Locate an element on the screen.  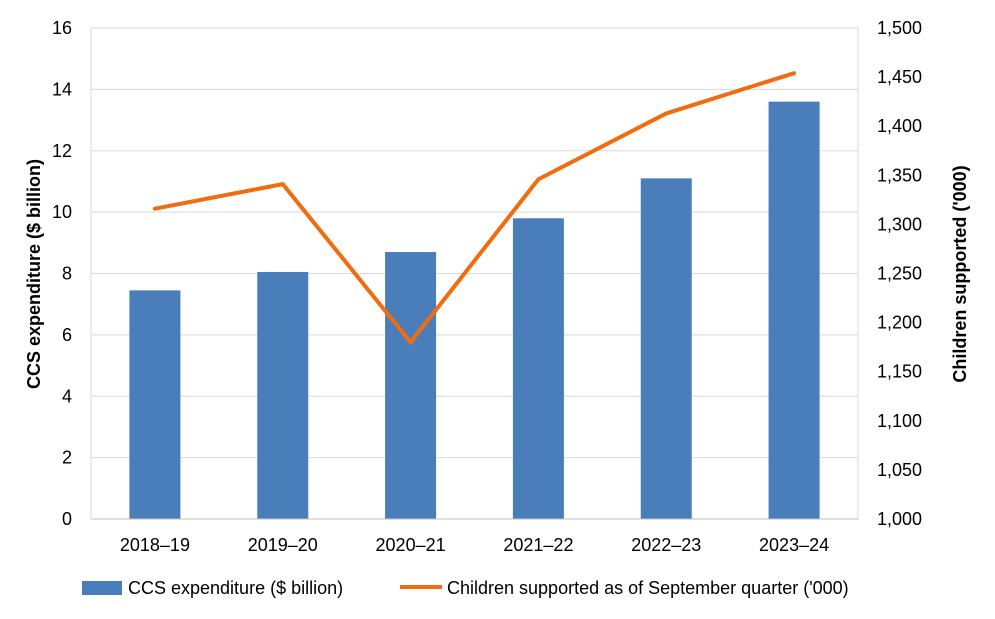
y-tick-label: 12 is located at coordinates (62, 151).